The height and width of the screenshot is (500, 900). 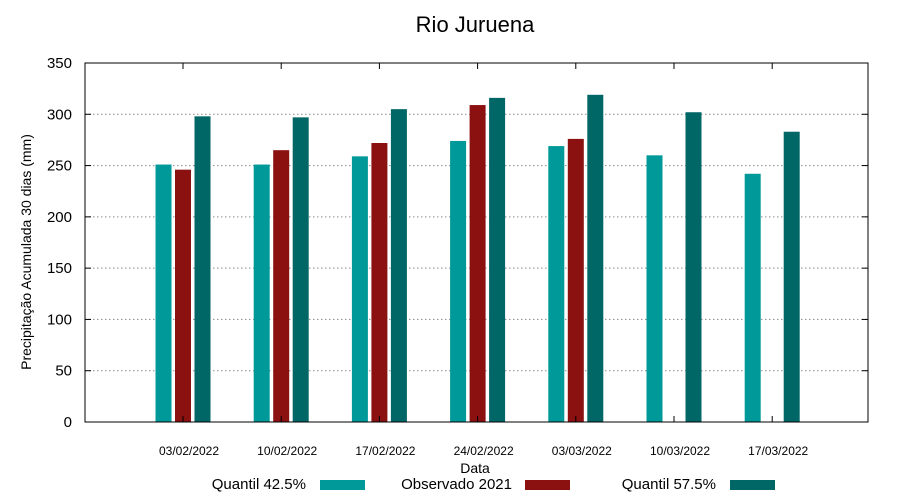 I want to click on x-axis-title: Data, so click(x=475, y=468).